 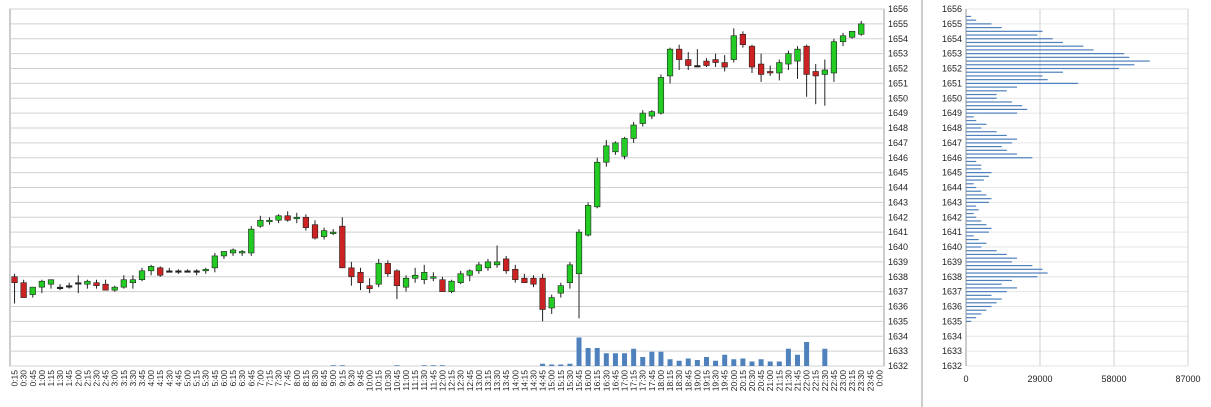 I want to click on time-axis-tick-label: 16:00, so click(x=588, y=381).